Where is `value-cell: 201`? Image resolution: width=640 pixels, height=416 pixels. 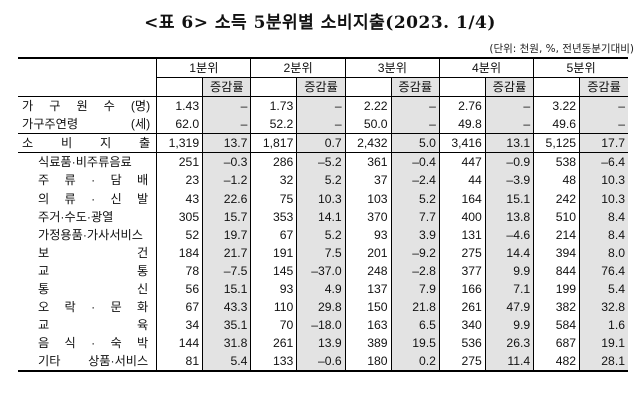
value-cell: 201 is located at coordinates (368, 252).